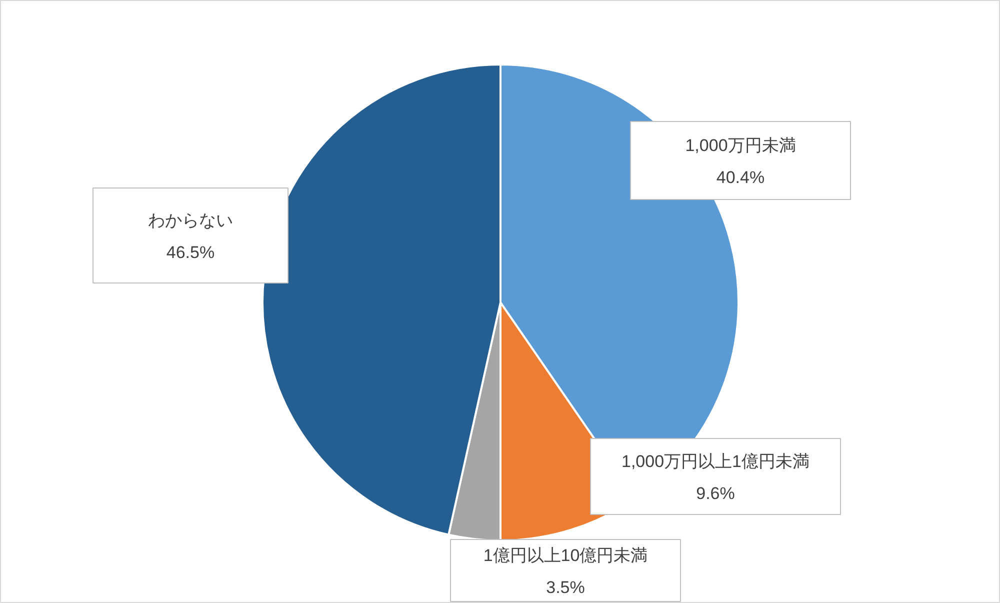 This screenshot has height=603, width=1000. Describe the element at coordinates (190, 252) in the screenshot. I see `data-label: 46.5%` at that location.